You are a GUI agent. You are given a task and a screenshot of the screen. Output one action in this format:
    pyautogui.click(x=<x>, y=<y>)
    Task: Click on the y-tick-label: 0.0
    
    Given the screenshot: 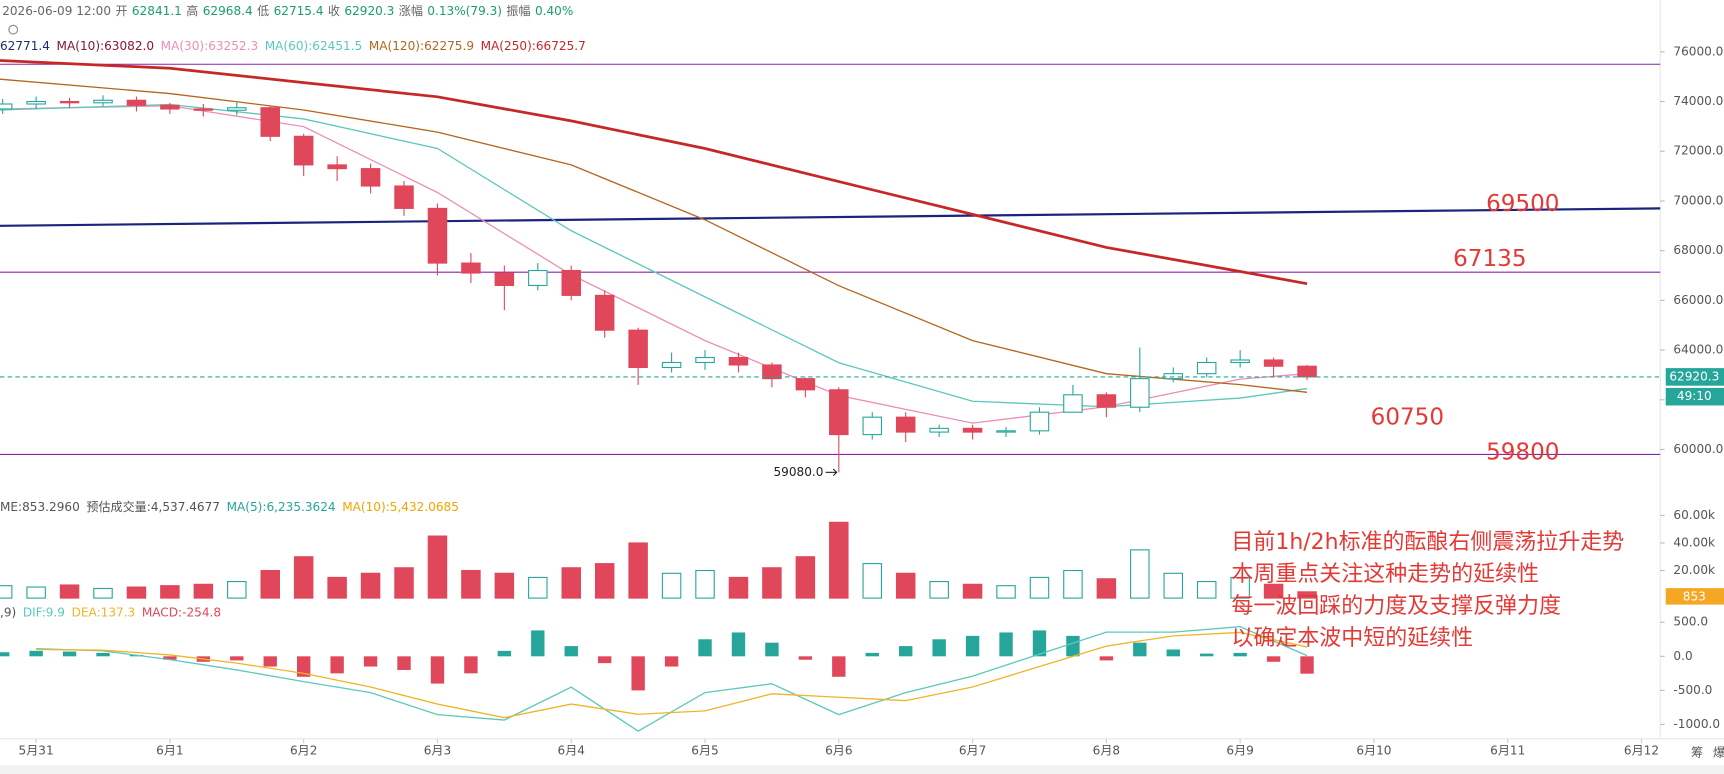 What is the action you would take?
    pyautogui.click(x=1682, y=656)
    